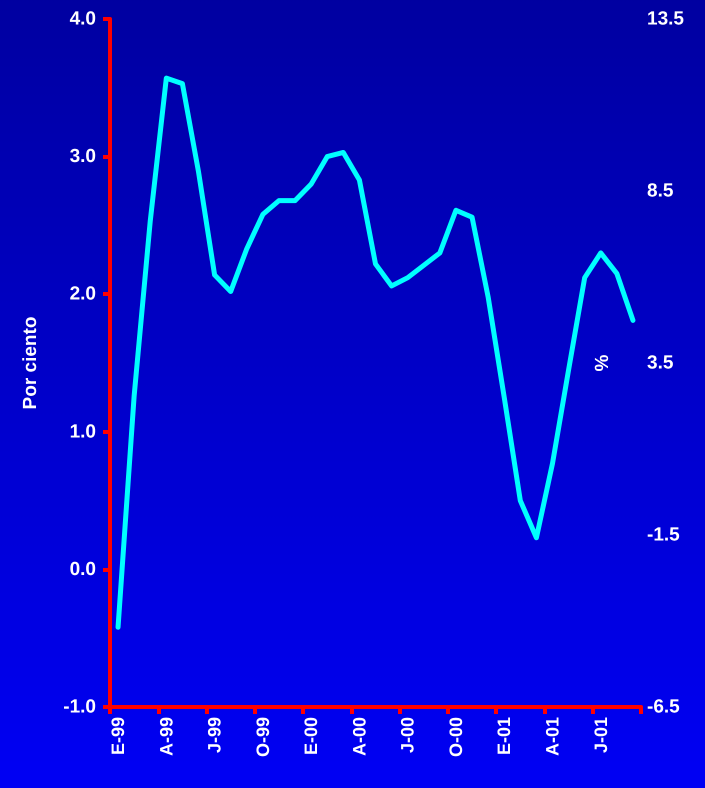 The image size is (705, 788). What do you see at coordinates (660, 191) in the screenshot?
I see `y2-tick-label: 8.5` at bounding box center [660, 191].